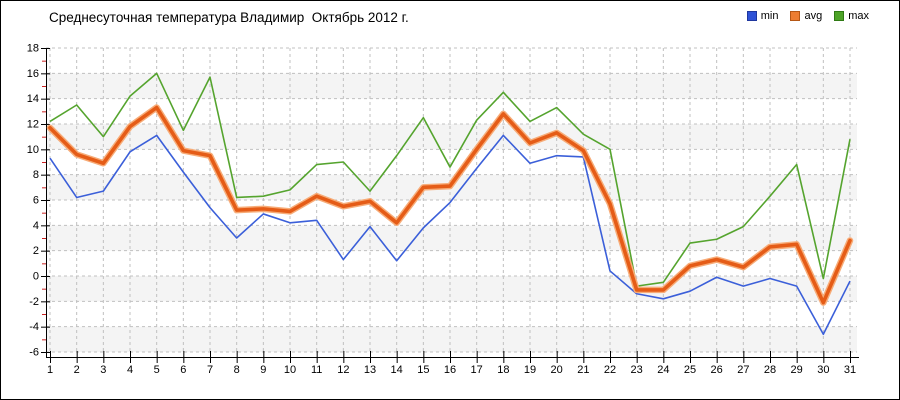 This screenshot has width=900, height=400. I want to click on svg-text: -2, so click(34, 302).